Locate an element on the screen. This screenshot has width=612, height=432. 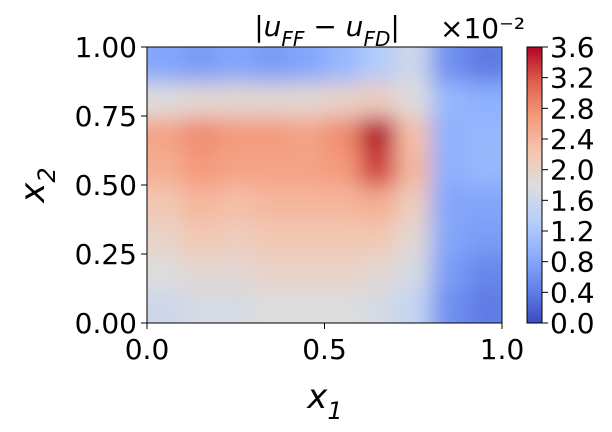
y-tick-label: 0.25 is located at coordinates (106, 254).